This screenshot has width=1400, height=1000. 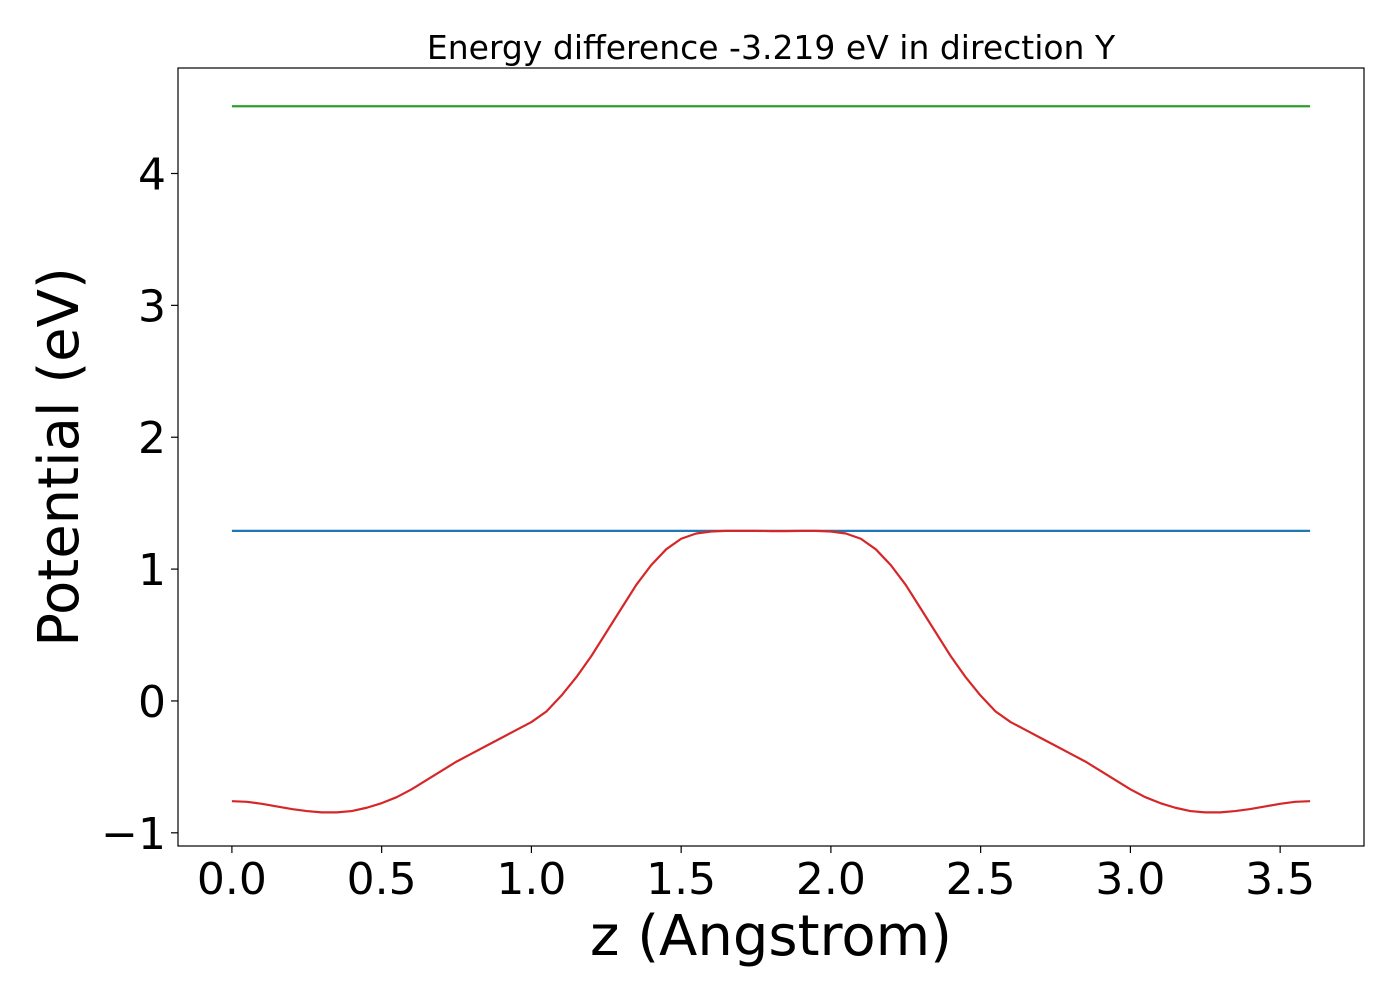 I want to click on y-tick-label: −1, so click(x=133, y=834).